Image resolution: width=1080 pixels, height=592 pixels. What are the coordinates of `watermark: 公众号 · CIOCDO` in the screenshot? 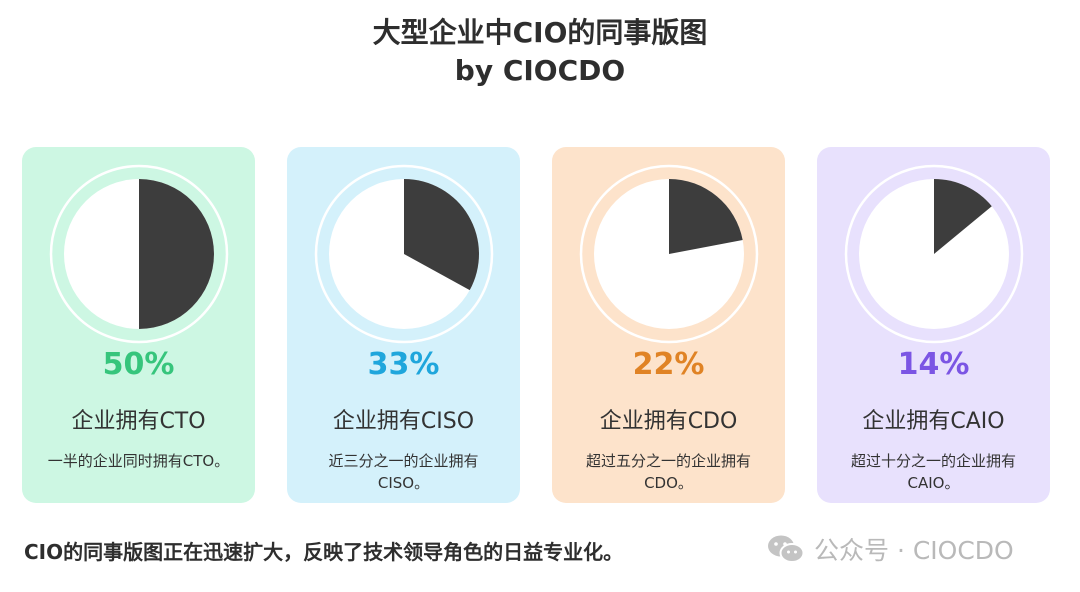 It's located at (890, 549).